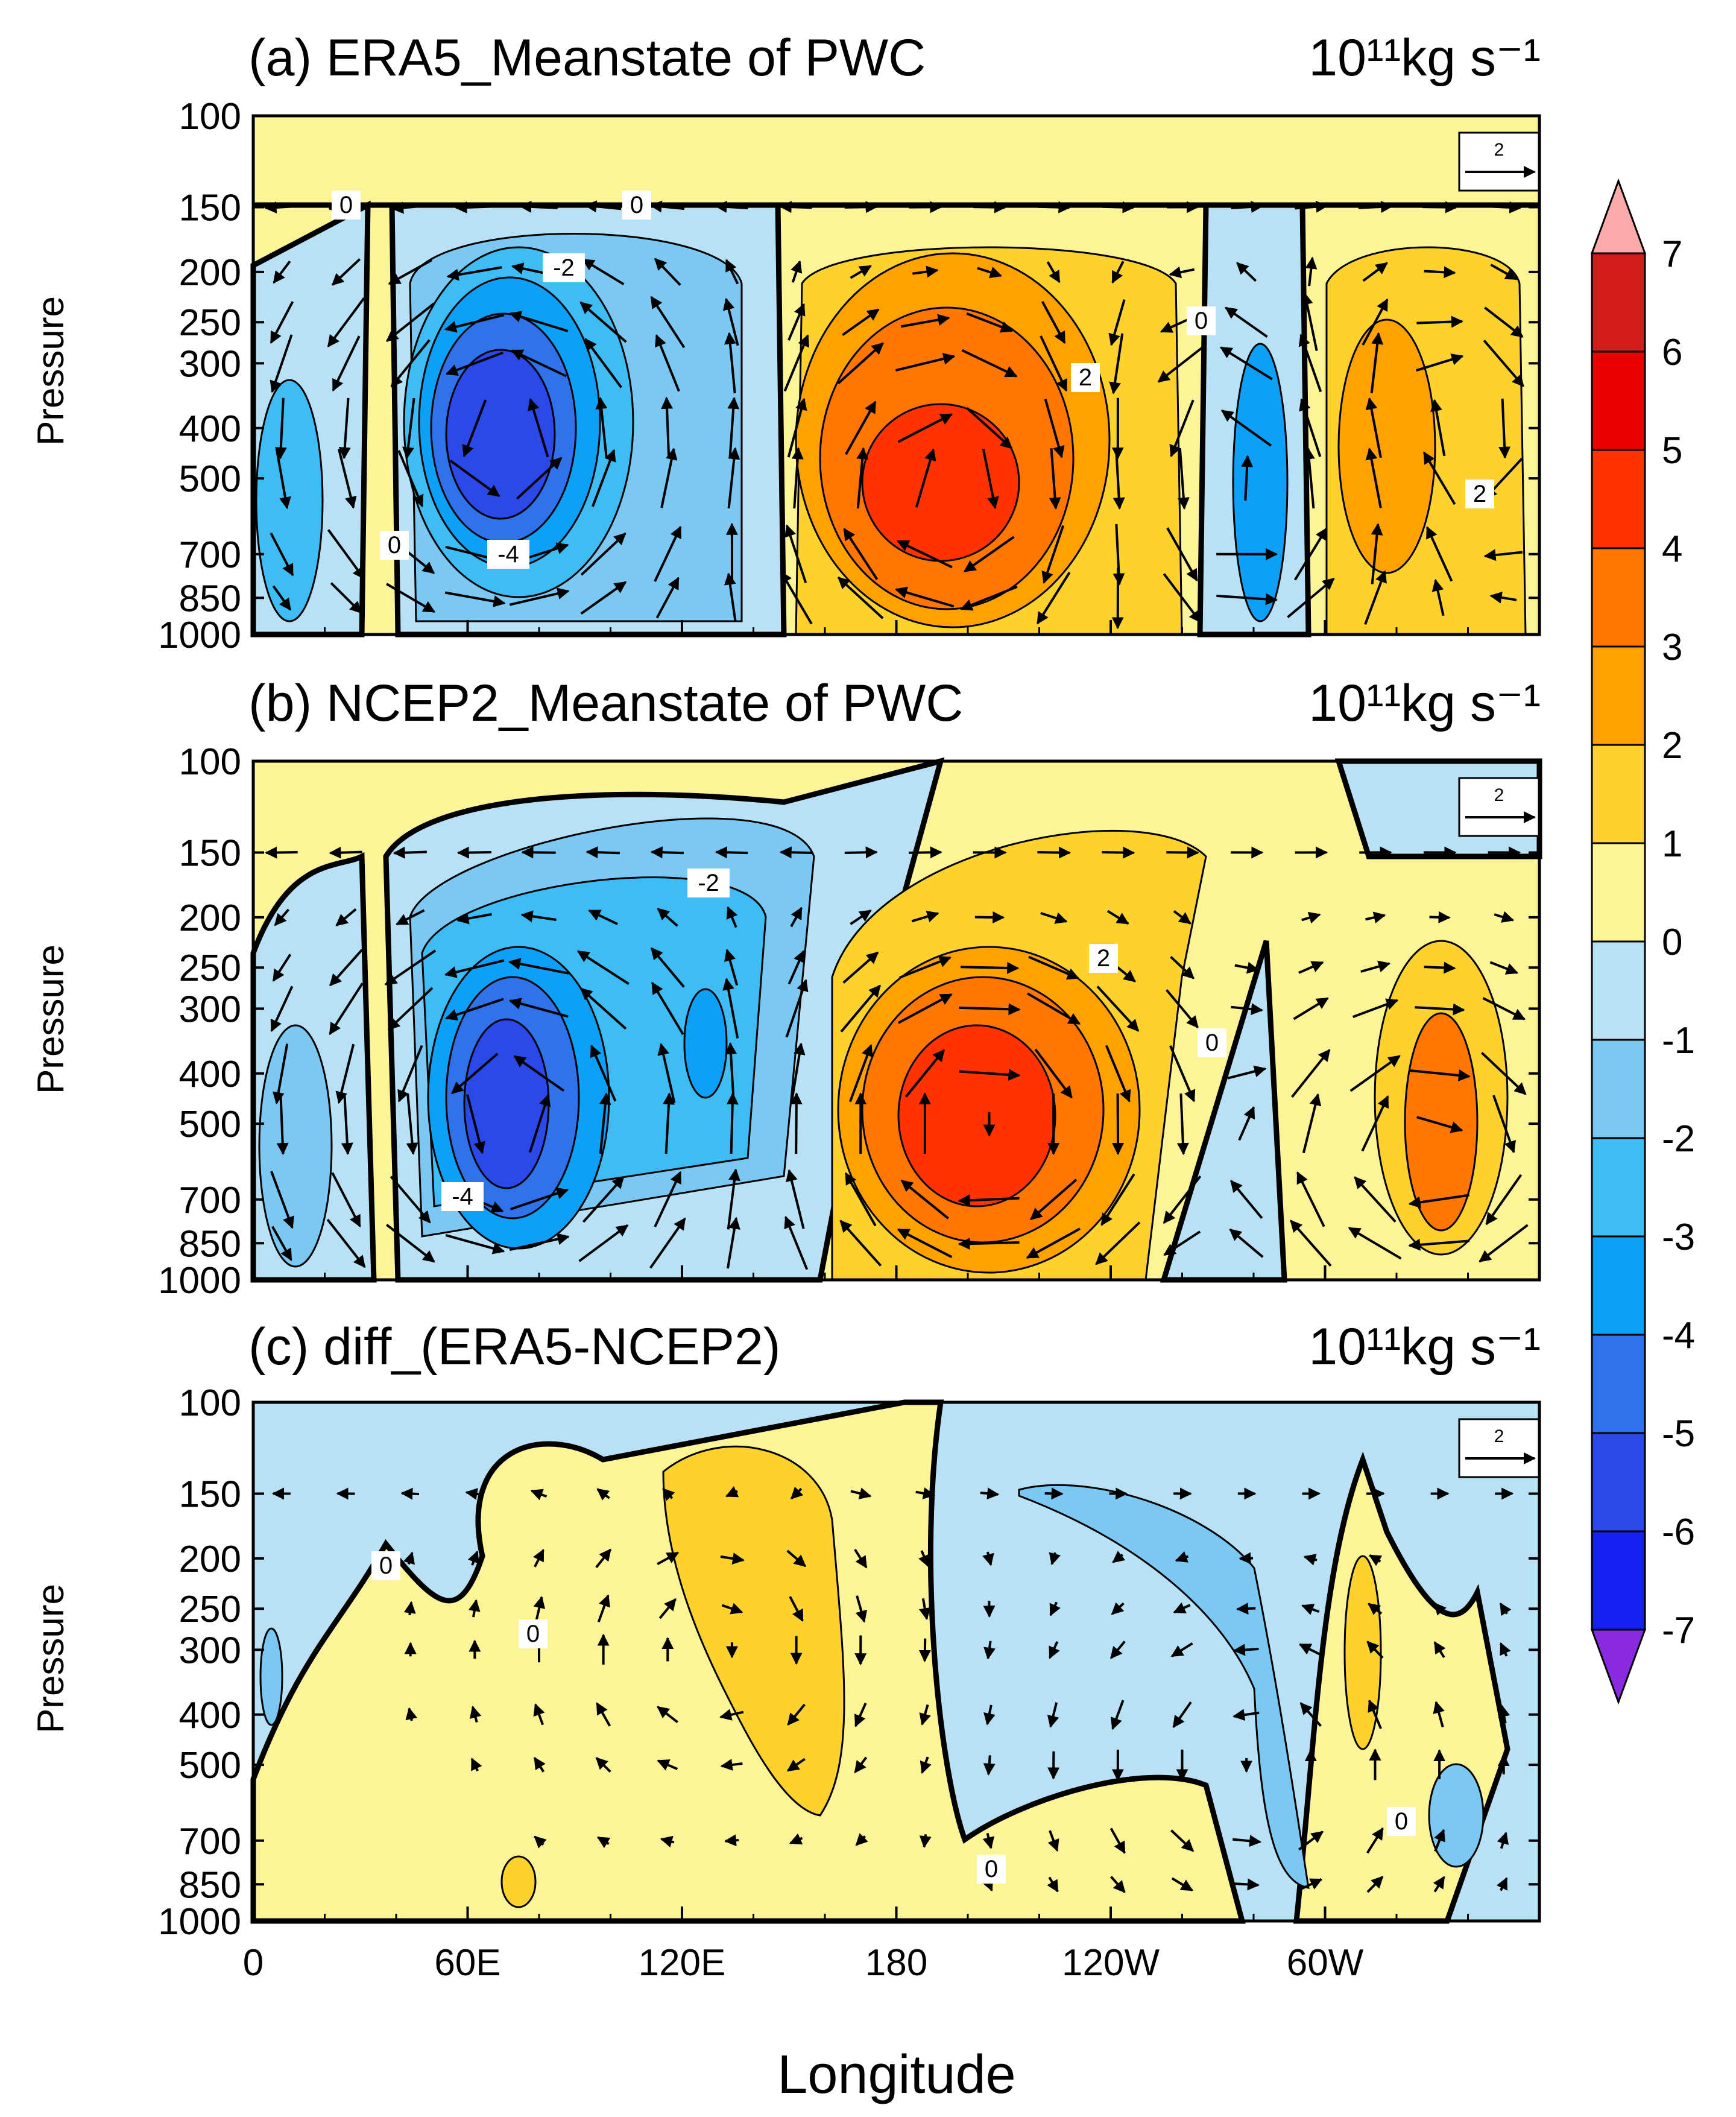 This screenshot has width=1736, height=2117. I want to click on panel-c-refvec-box, so click(1499, 1448).